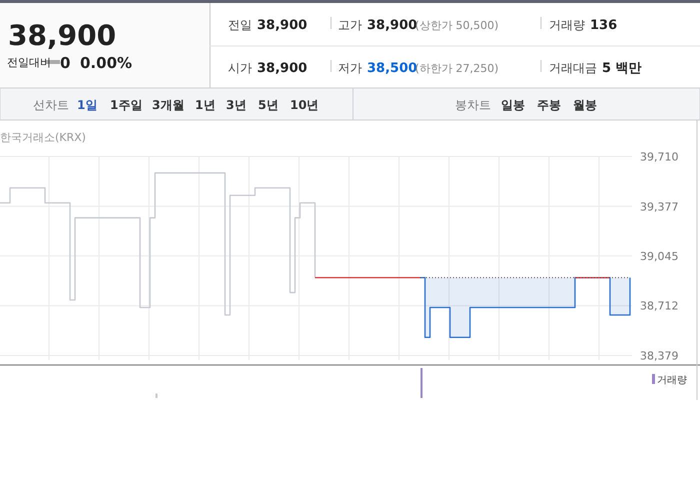 This screenshot has width=700, height=490. I want to click on text: 1주일, so click(126, 105).